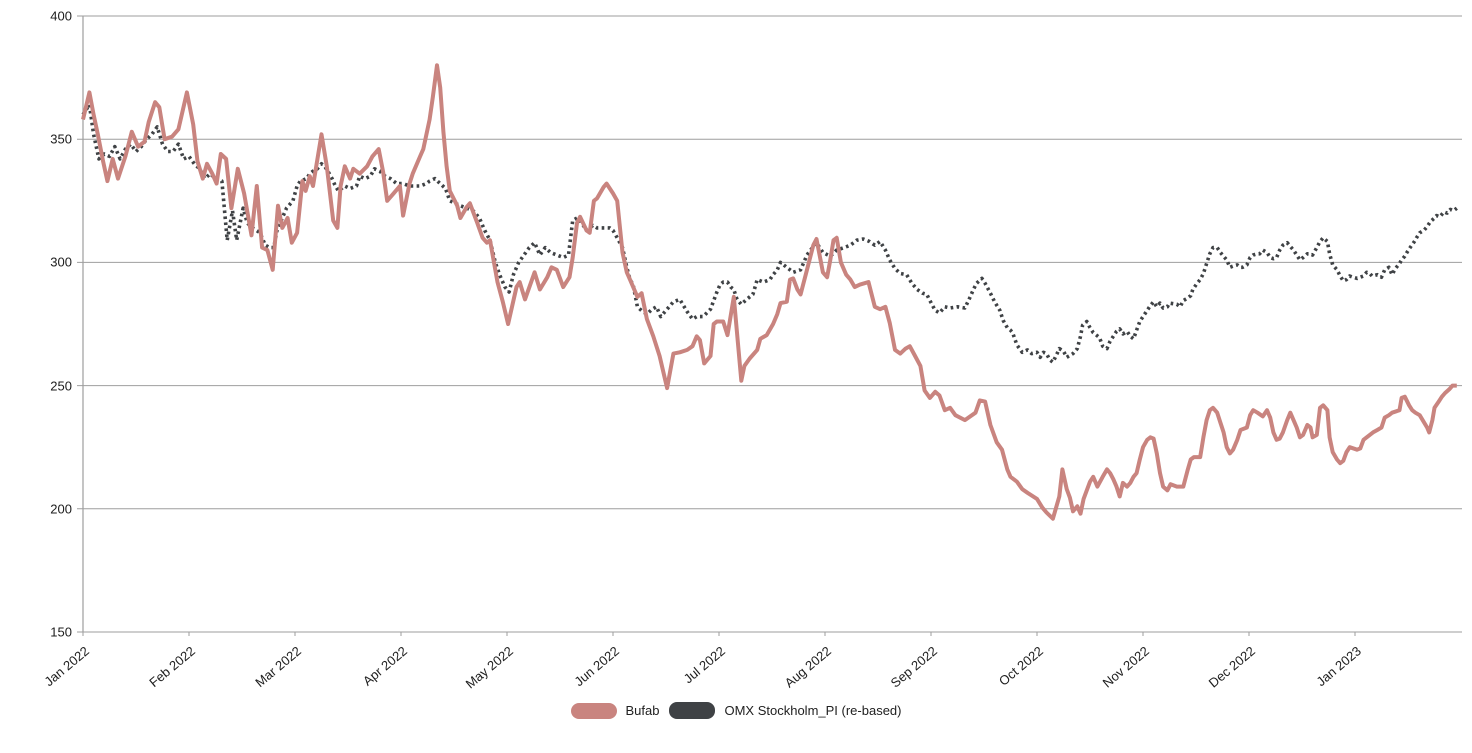 The image size is (1472, 753). I want to click on legend-label-omx: OMX Stockholm_PI (re-based), so click(813, 710).